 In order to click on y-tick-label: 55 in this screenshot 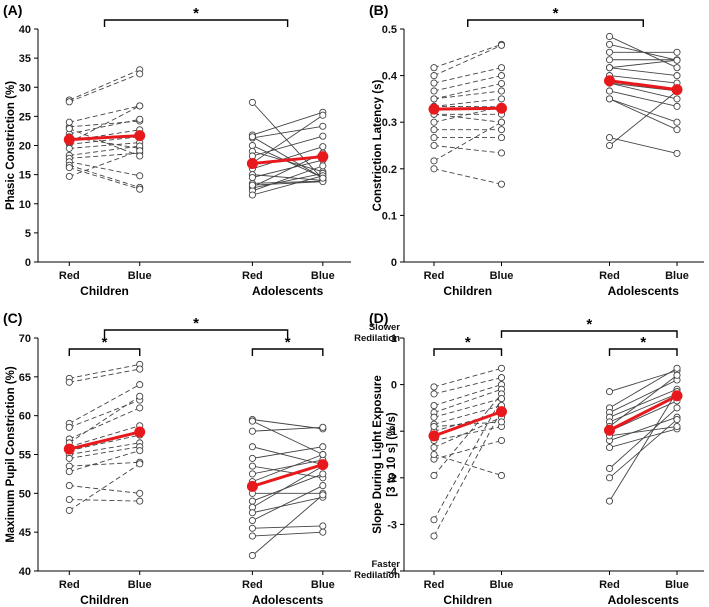, I will do `click(25, 456)`.